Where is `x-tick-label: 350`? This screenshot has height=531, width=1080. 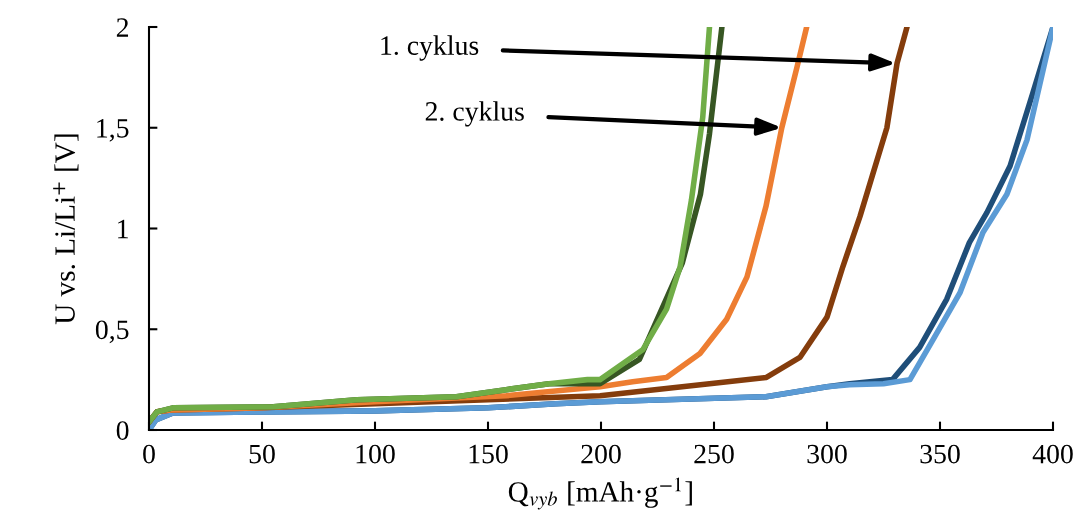 x-tick-label: 350 is located at coordinates (940, 454).